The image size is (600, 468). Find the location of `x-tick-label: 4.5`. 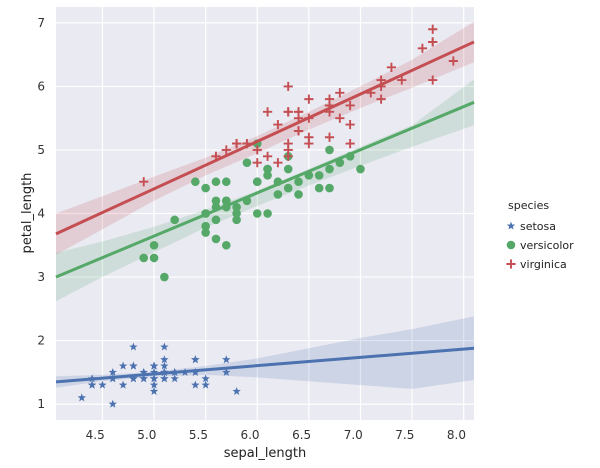

x-tick-label: 4.5 is located at coordinates (95, 435).